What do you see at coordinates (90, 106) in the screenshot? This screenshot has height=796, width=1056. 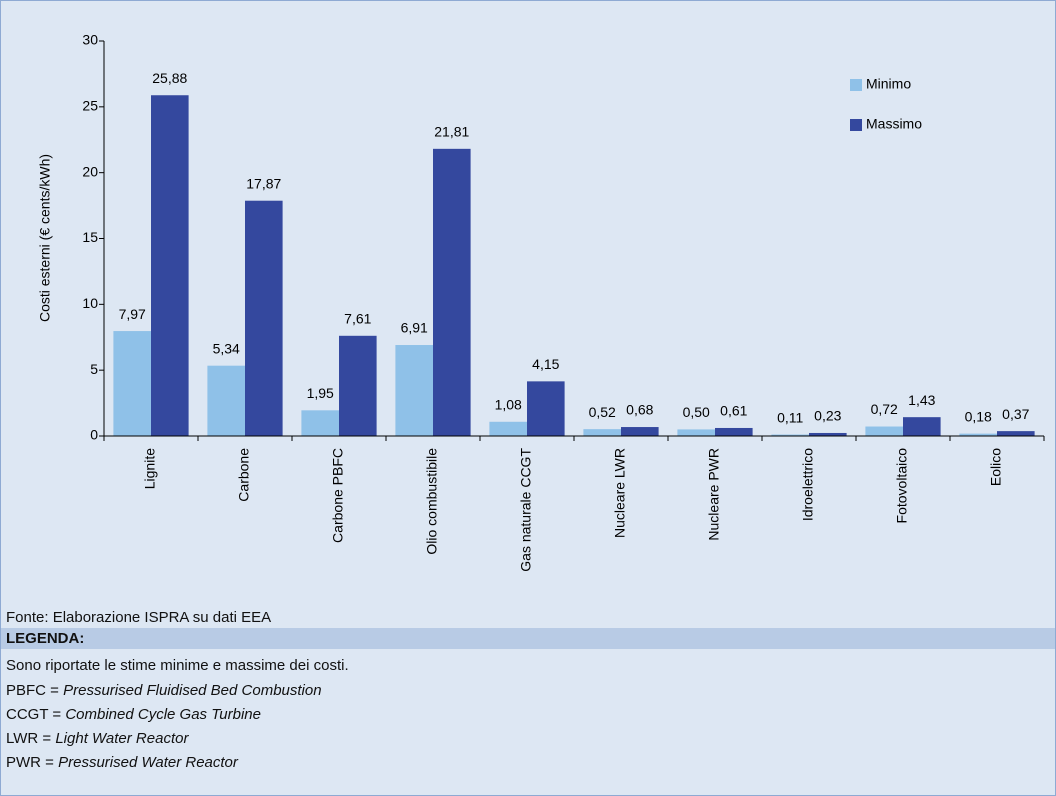 I see `y-tick-label: 25` at bounding box center [90, 106].